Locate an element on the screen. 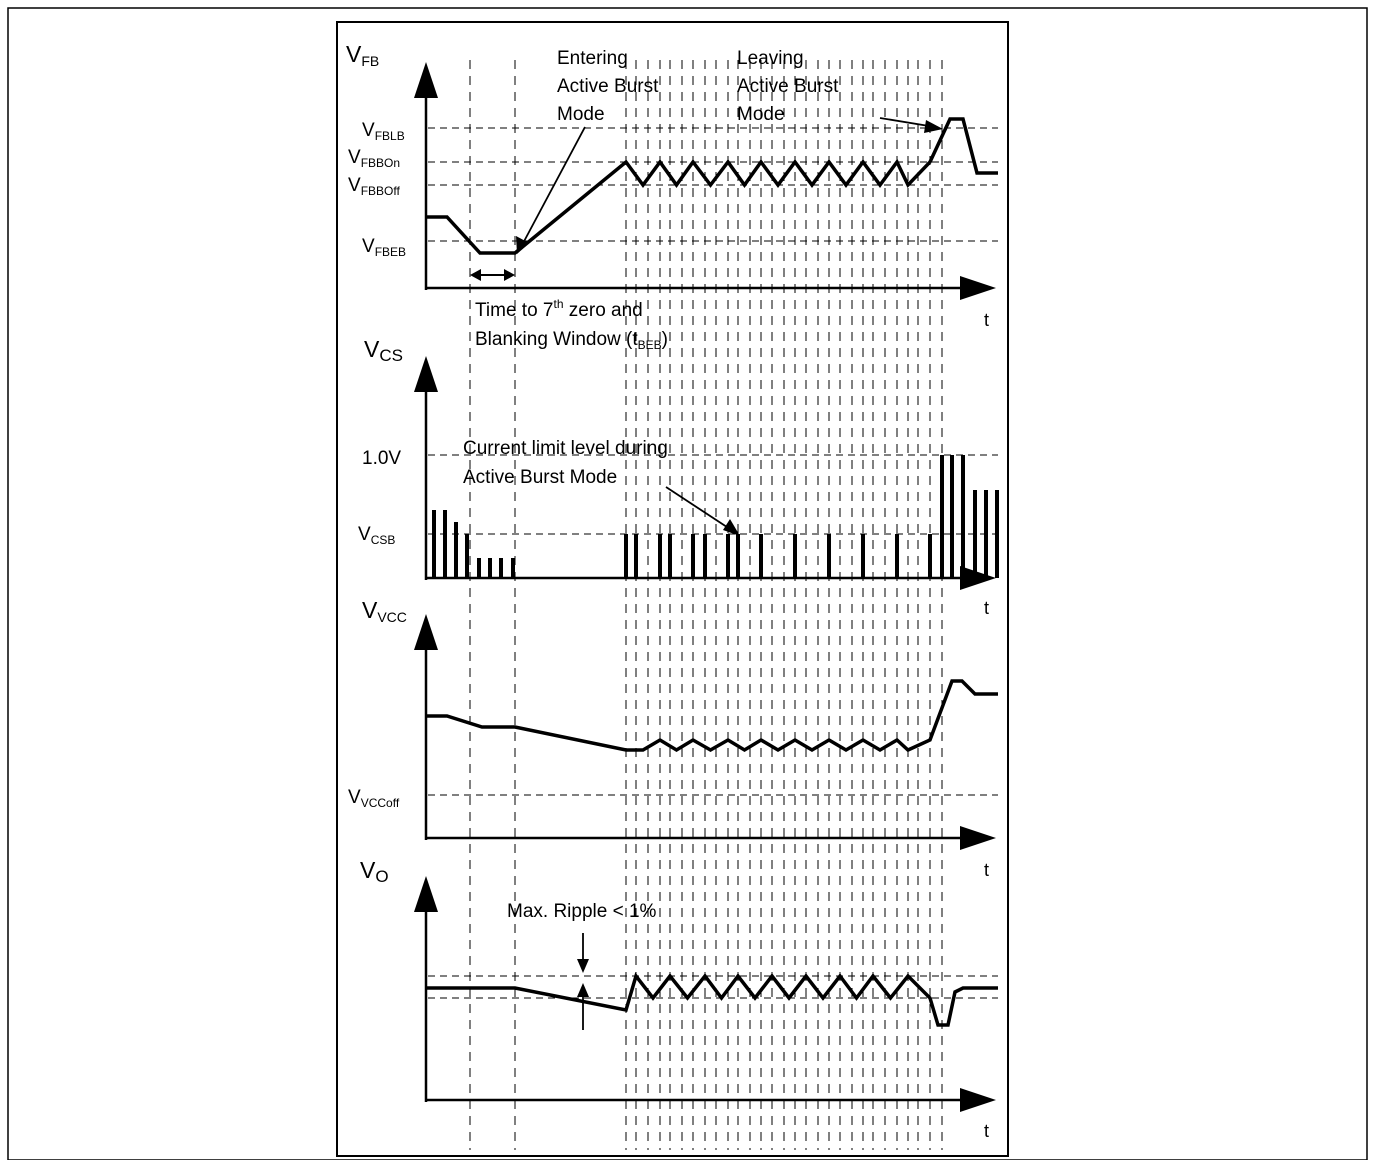 Image resolution: width=1375 pixels, height=1165 pixels. svg-text: VFB is located at coordinates (362, 55).